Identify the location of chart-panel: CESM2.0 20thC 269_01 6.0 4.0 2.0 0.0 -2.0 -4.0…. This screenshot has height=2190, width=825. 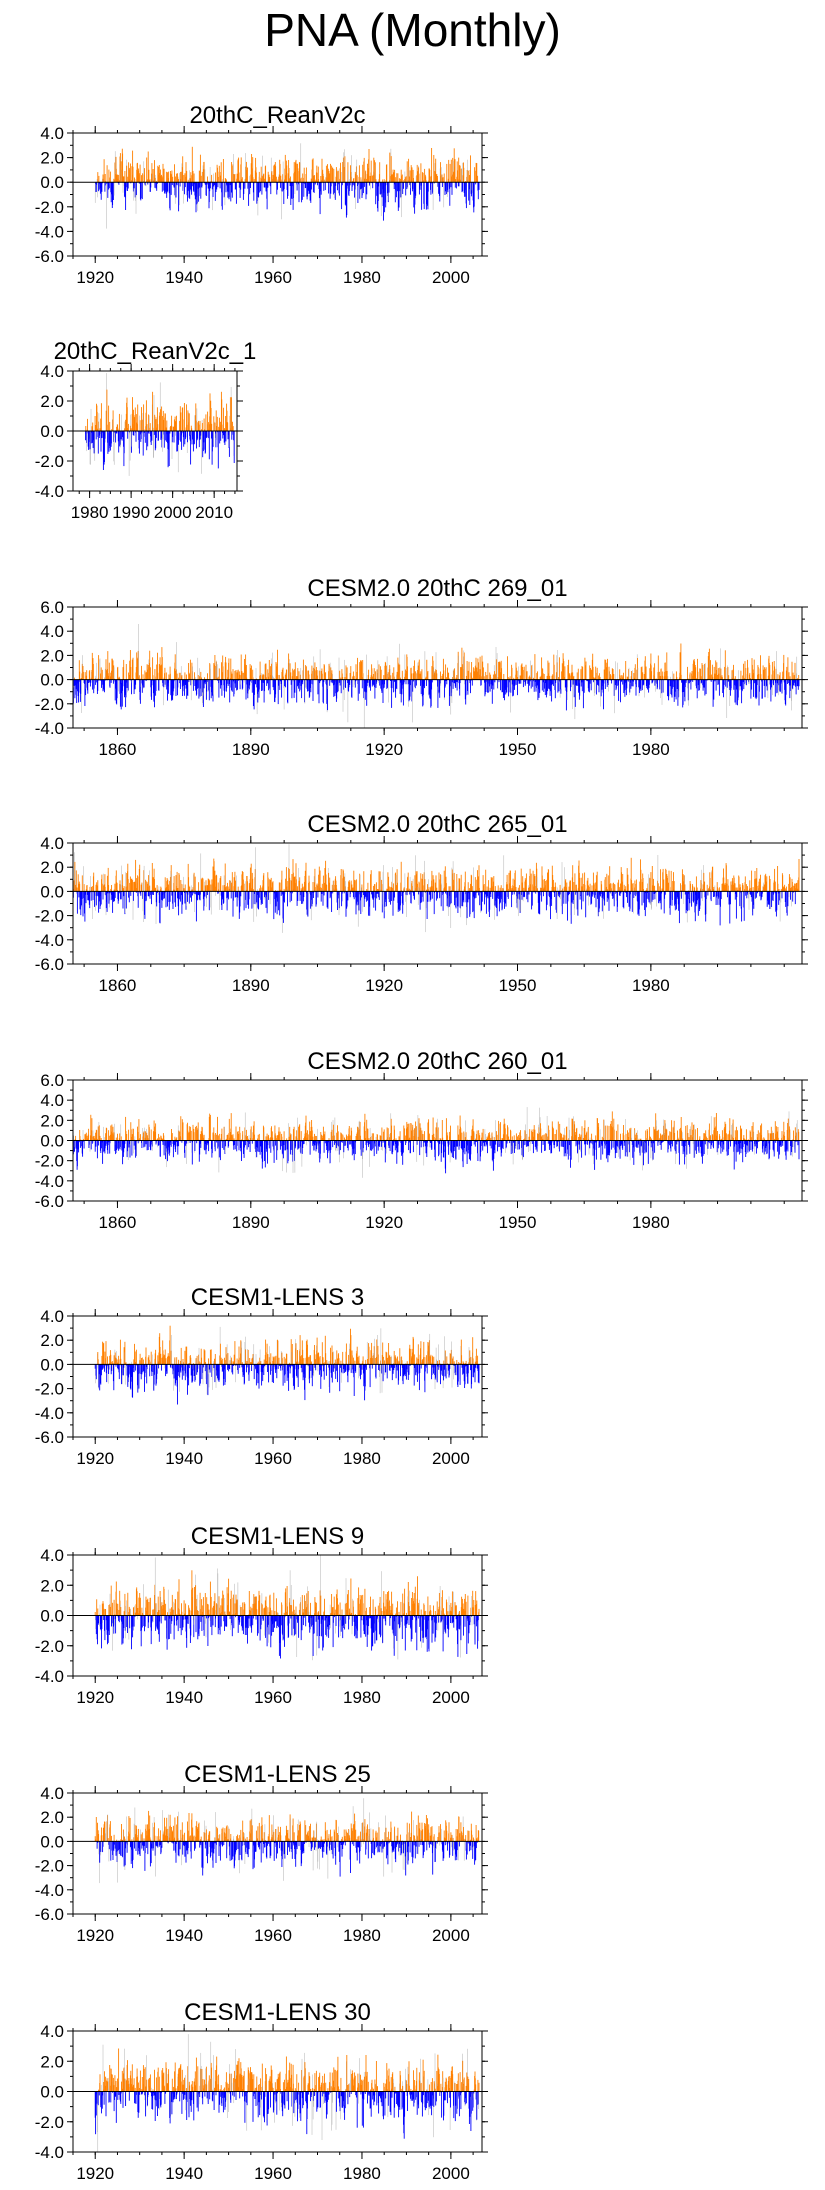
(421, 667).